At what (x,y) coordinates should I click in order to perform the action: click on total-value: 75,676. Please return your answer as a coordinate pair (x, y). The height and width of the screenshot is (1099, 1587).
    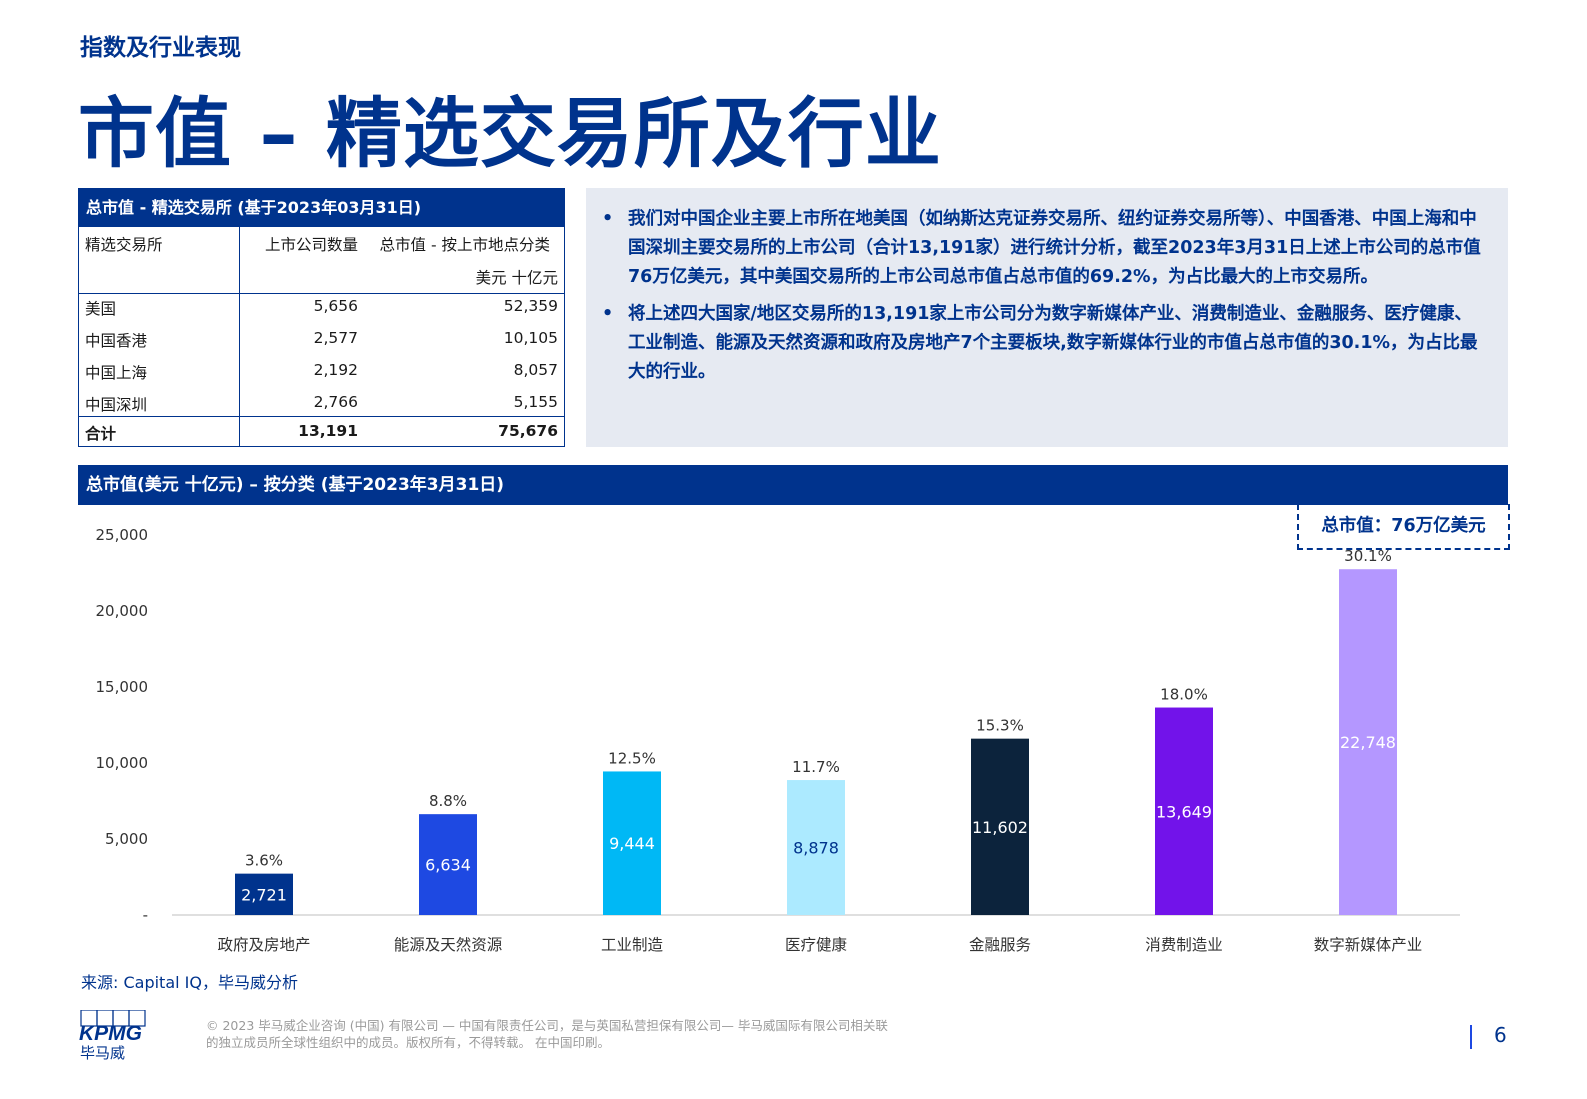
    Looking at the image, I should click on (528, 431).